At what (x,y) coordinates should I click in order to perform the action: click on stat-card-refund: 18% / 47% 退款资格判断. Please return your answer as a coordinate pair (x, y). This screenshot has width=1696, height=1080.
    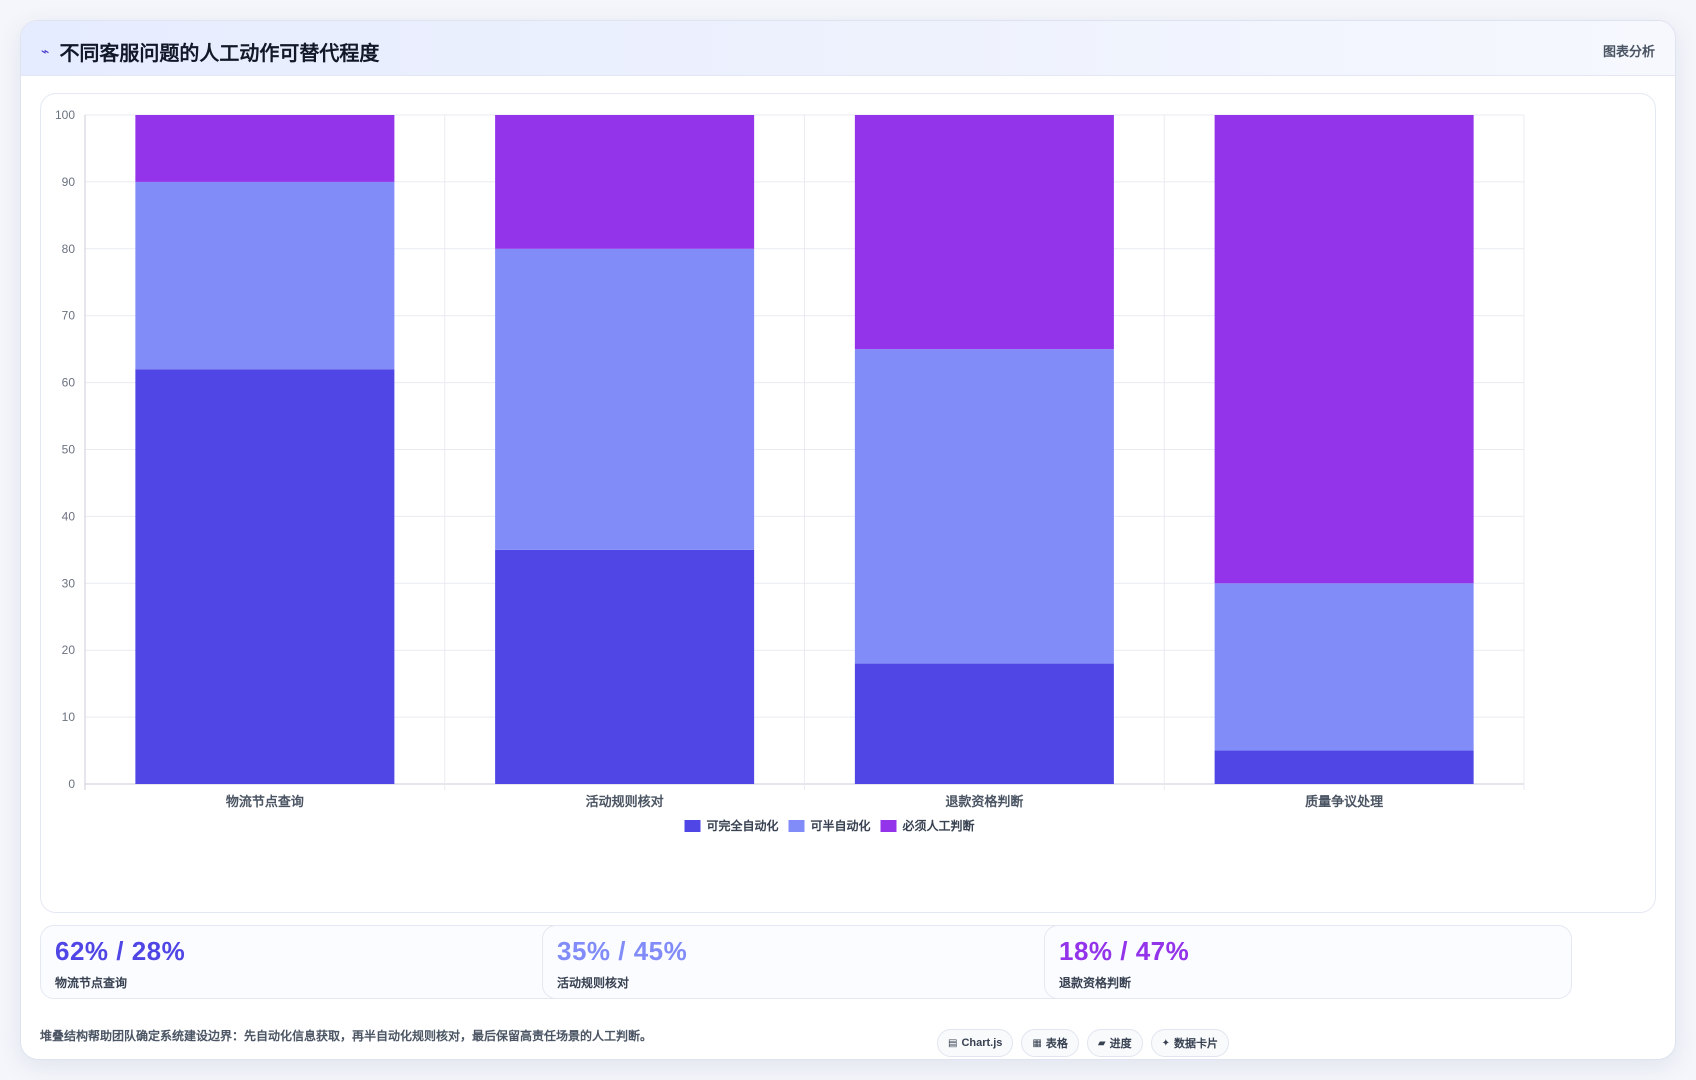
    Looking at the image, I should click on (1308, 962).